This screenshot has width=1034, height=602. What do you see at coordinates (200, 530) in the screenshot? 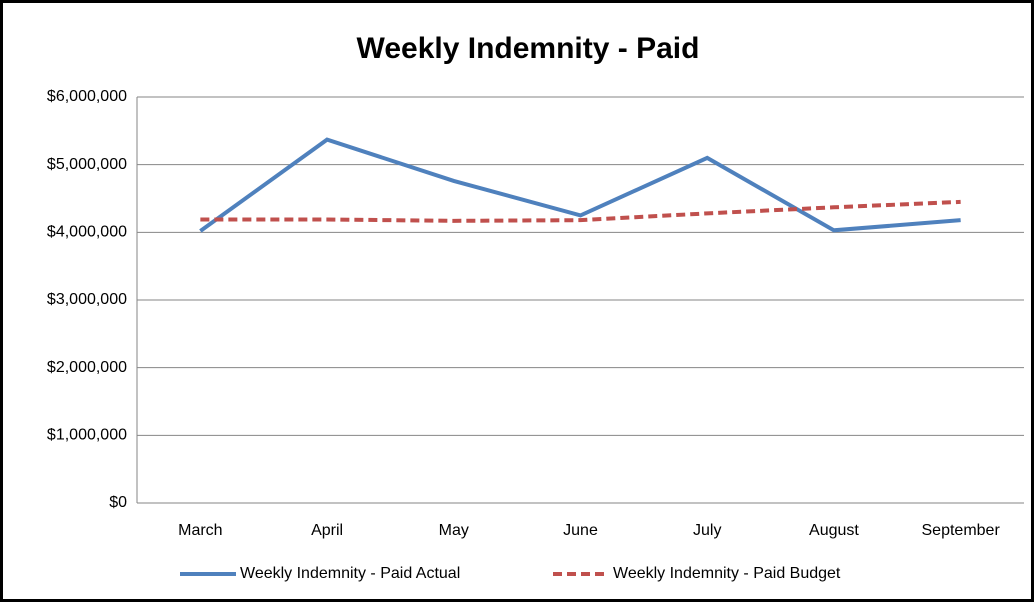
I see `x-tick-label: March` at bounding box center [200, 530].